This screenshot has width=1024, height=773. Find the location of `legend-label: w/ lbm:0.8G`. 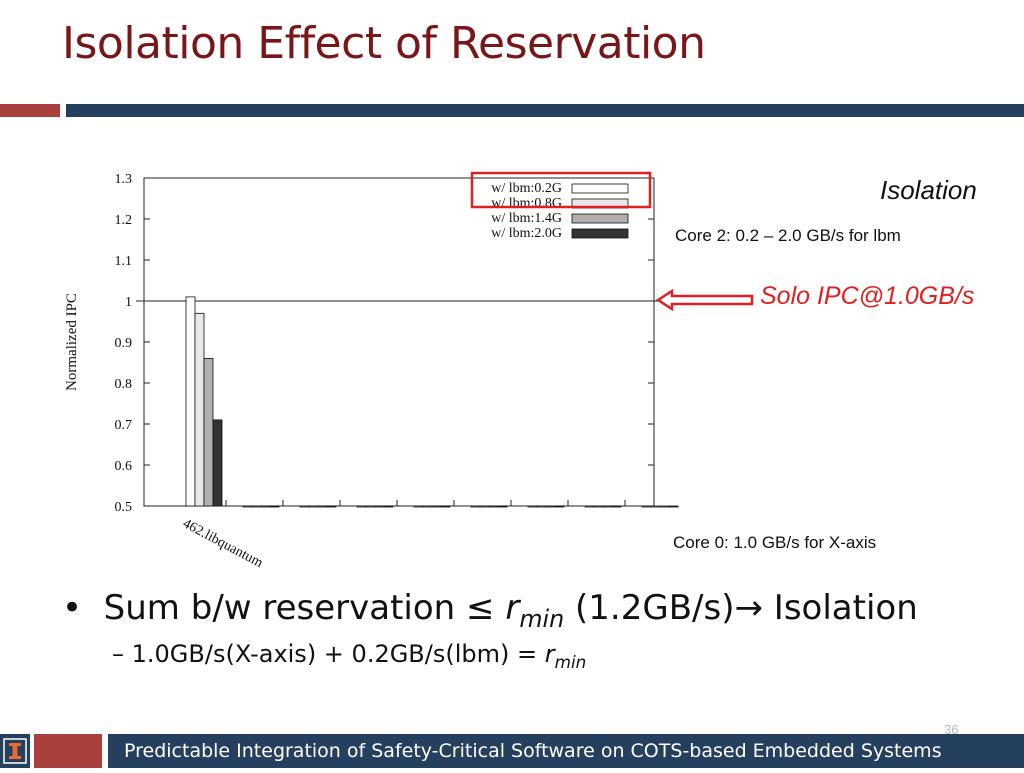

legend-label: w/ lbm:0.8G is located at coordinates (526, 203).